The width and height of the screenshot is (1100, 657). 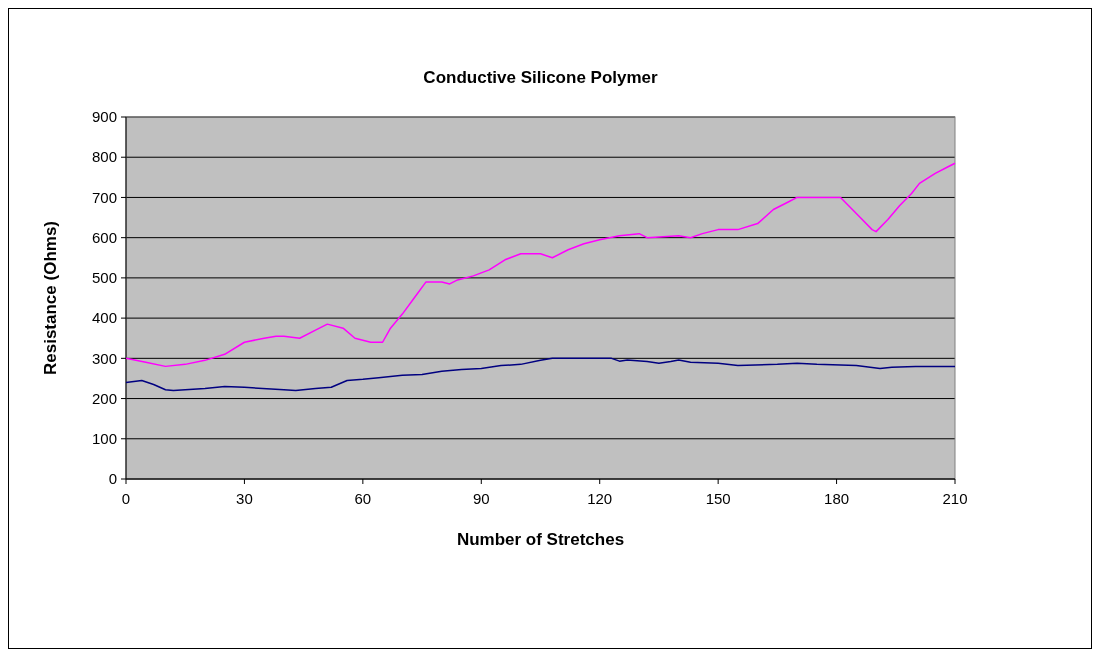 What do you see at coordinates (104, 439) in the screenshot?
I see `y-tick-label: 100` at bounding box center [104, 439].